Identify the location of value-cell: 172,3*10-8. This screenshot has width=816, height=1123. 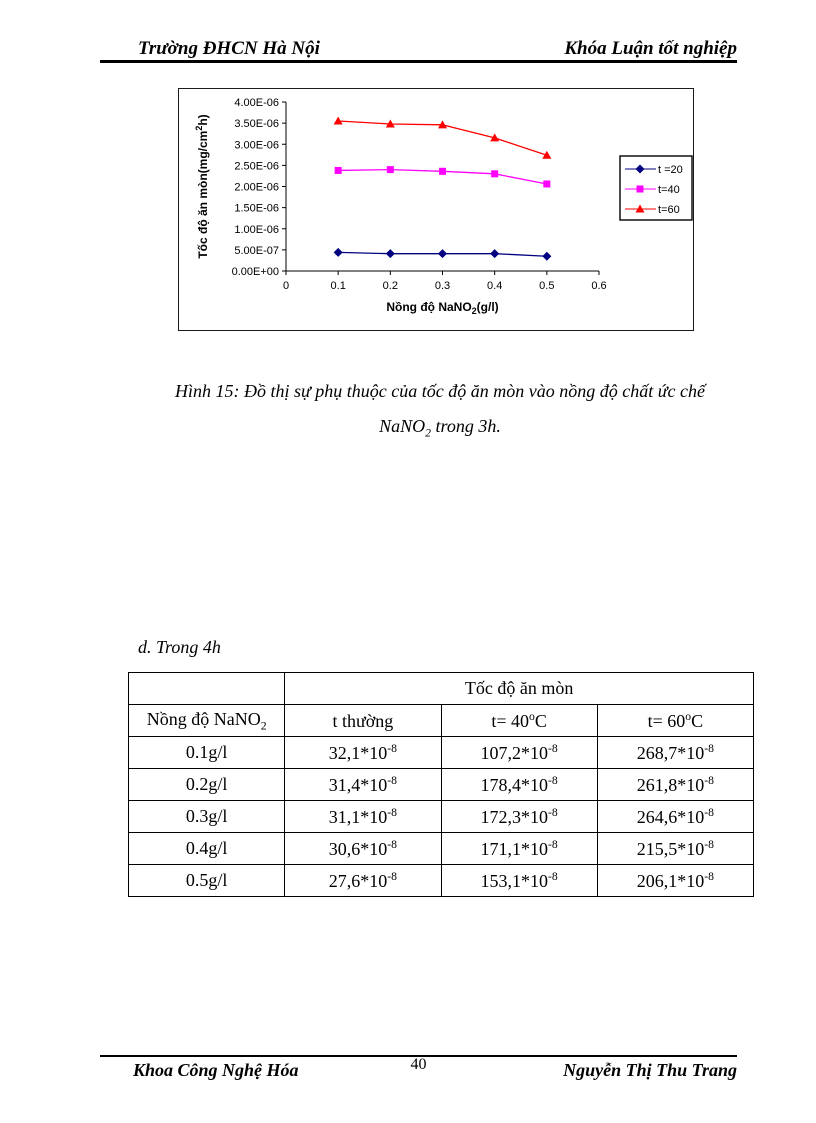
(519, 816).